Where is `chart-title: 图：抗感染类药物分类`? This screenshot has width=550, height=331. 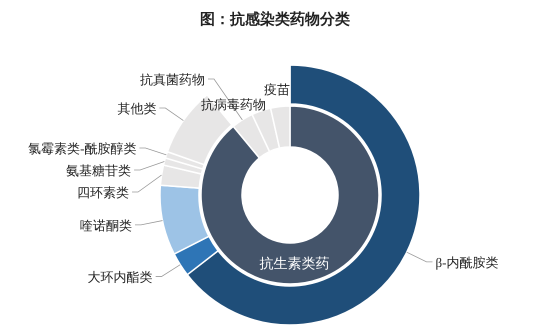
chart-title: 图：抗感染类药物分类 is located at coordinates (275, 19).